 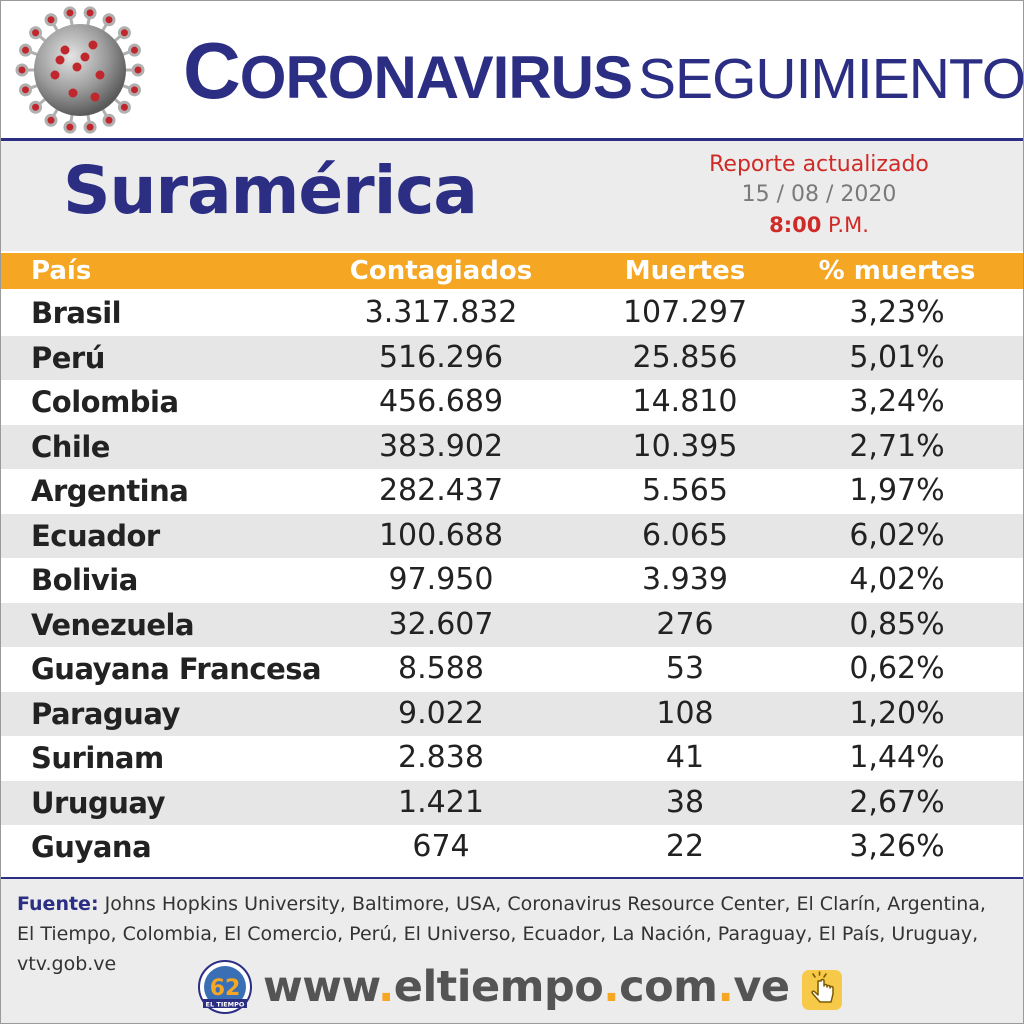 I want to click on deaths-cell: 6.065, so click(x=685, y=535).